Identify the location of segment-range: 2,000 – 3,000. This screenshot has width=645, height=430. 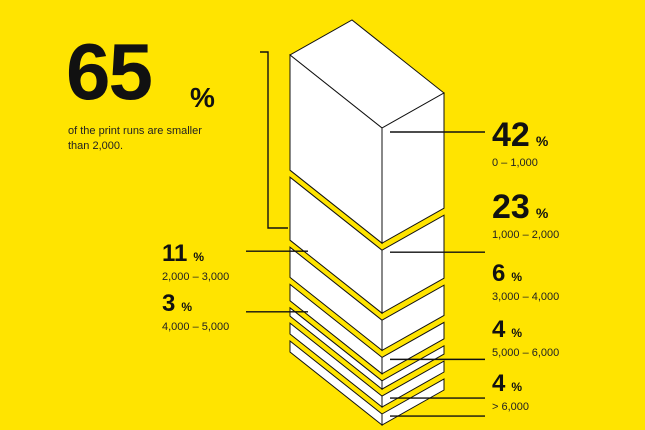
(196, 277).